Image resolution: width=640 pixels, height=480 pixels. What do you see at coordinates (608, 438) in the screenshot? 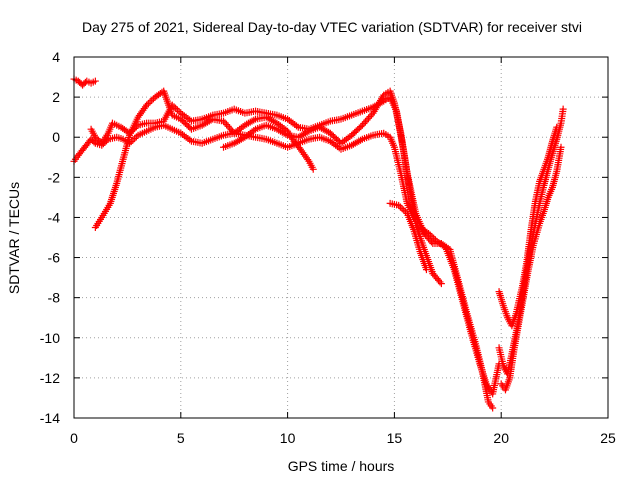
I see `x-tick-label: 25` at bounding box center [608, 438].